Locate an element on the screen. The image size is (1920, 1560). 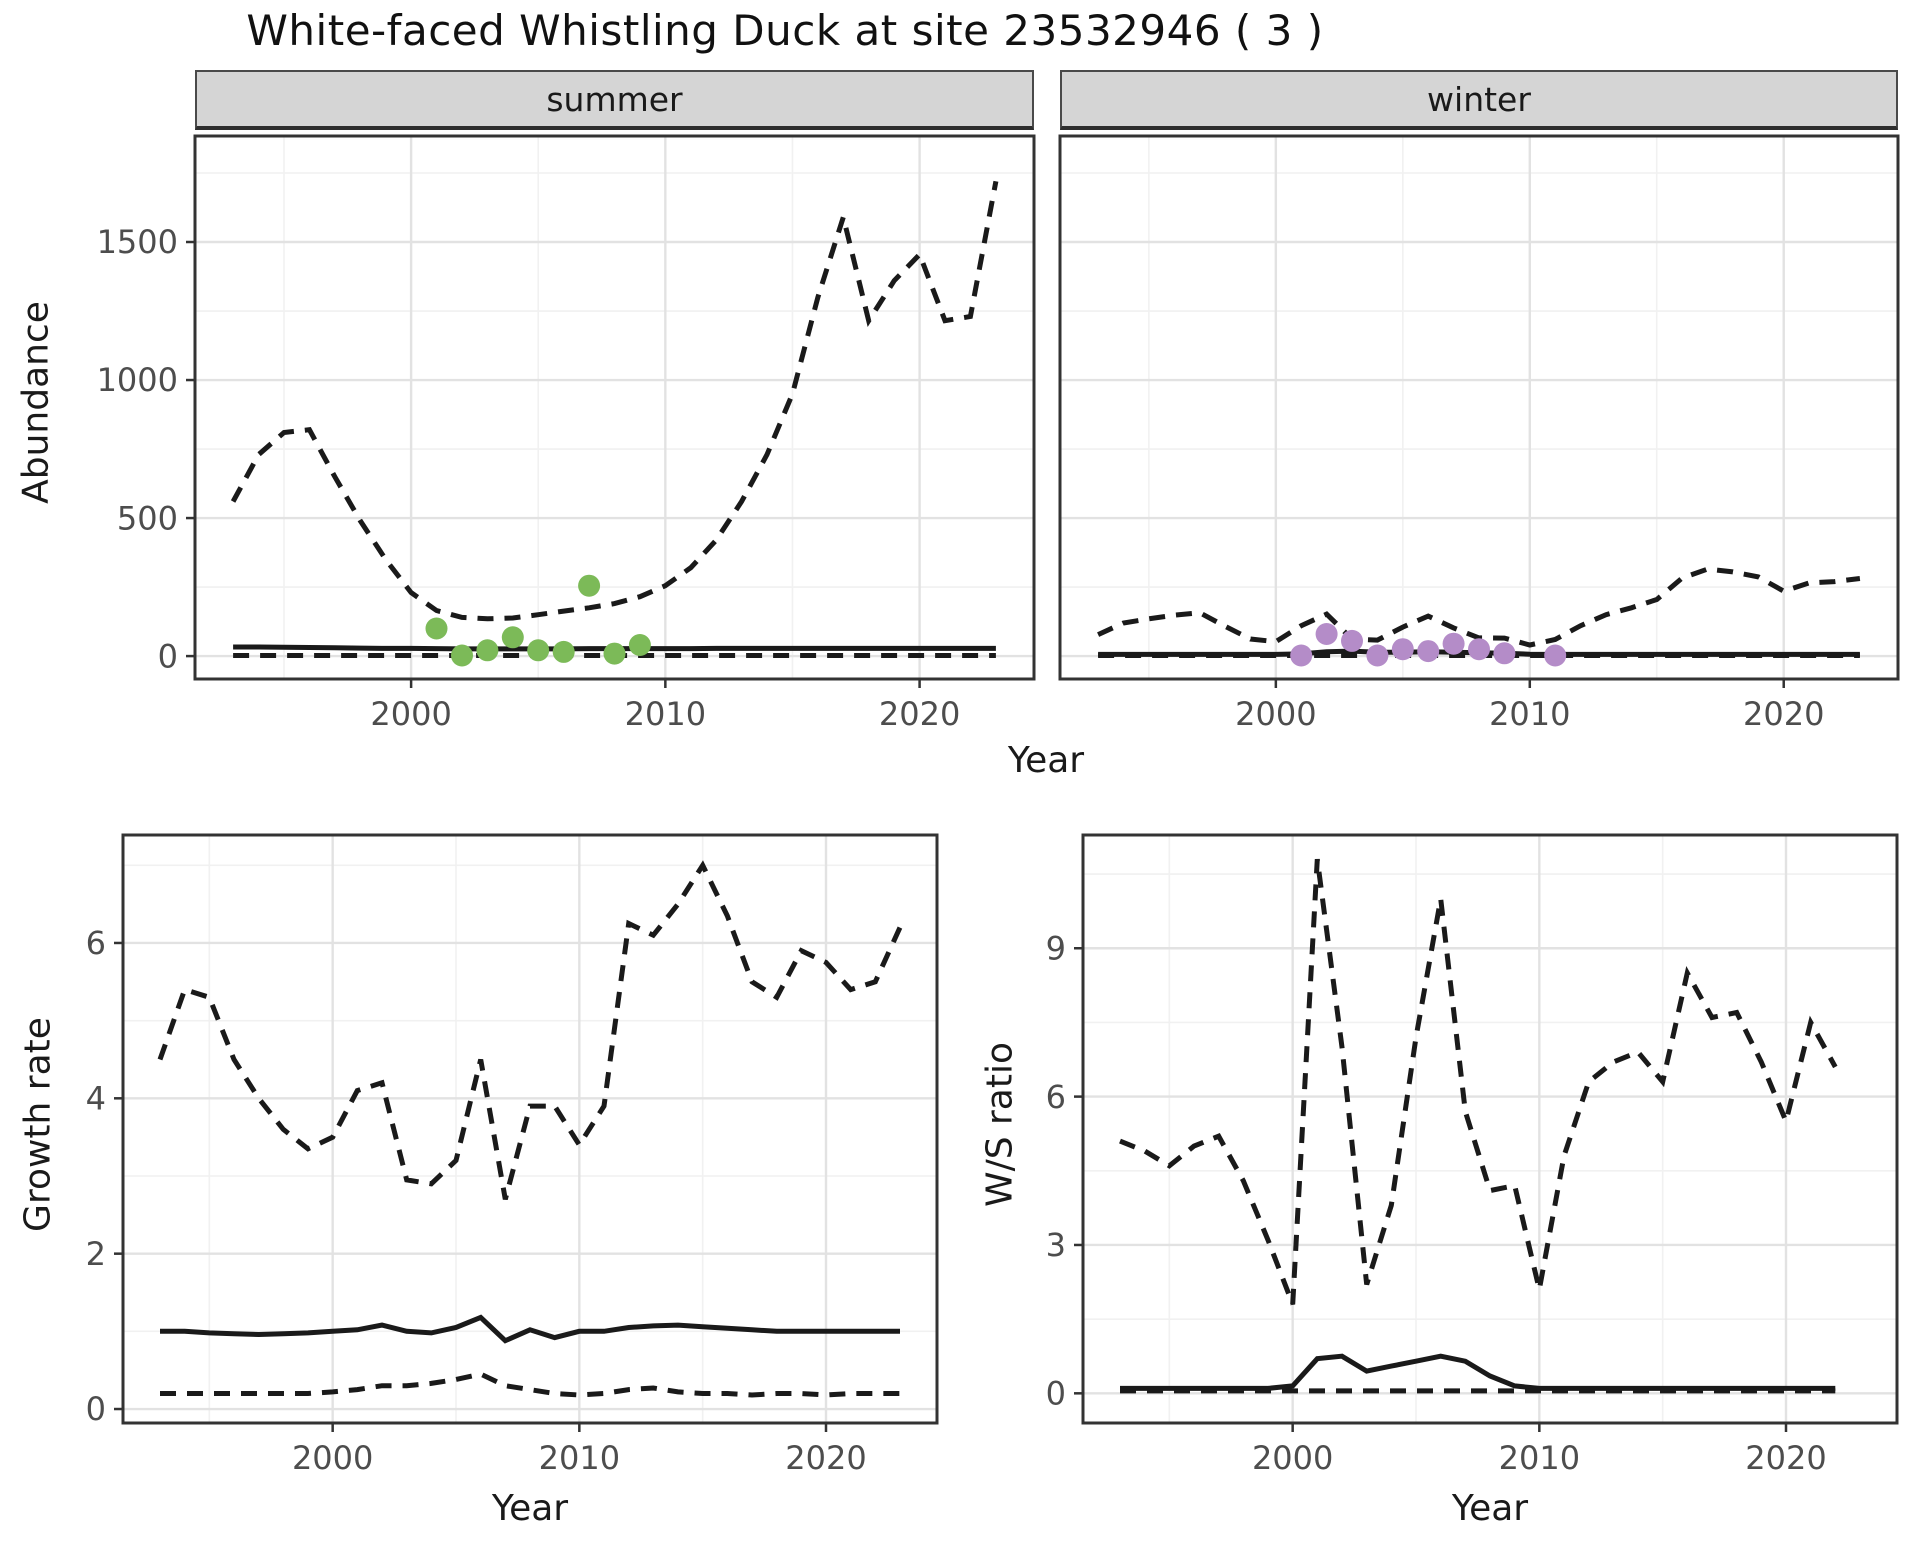
facet-strip-summer: summer is located at coordinates (614, 100).